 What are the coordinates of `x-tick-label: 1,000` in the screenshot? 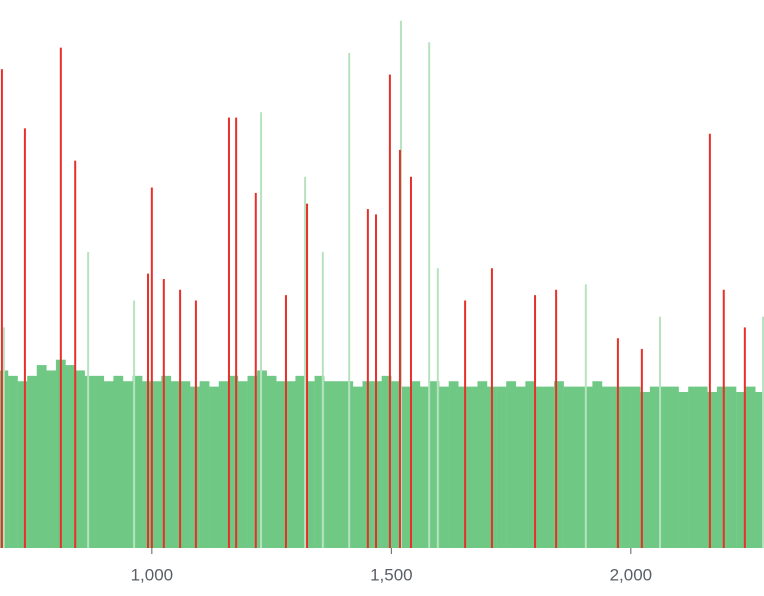 It's located at (152, 574).